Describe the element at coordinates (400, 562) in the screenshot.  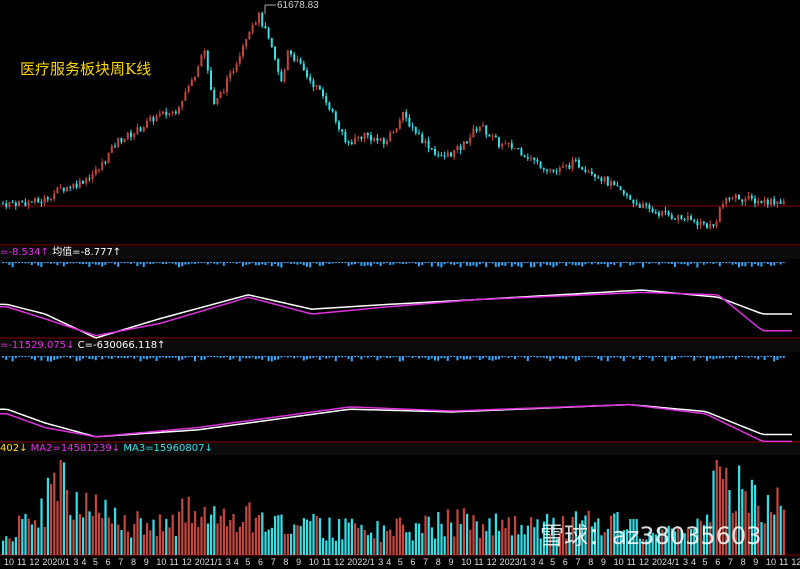
I see `x-tick-label: 5` at that location.